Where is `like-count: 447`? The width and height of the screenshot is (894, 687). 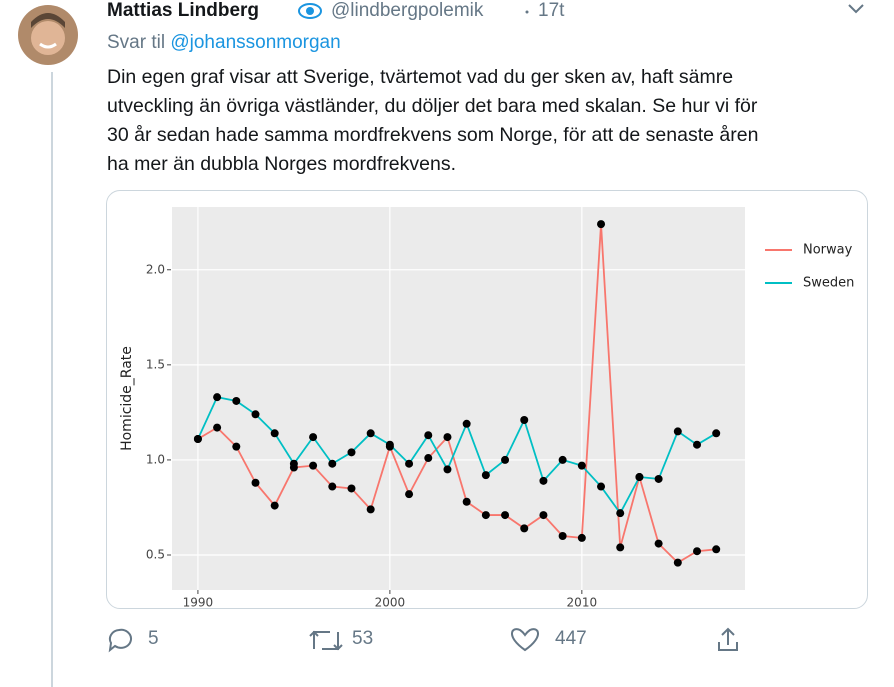 like-count: 447 is located at coordinates (571, 638).